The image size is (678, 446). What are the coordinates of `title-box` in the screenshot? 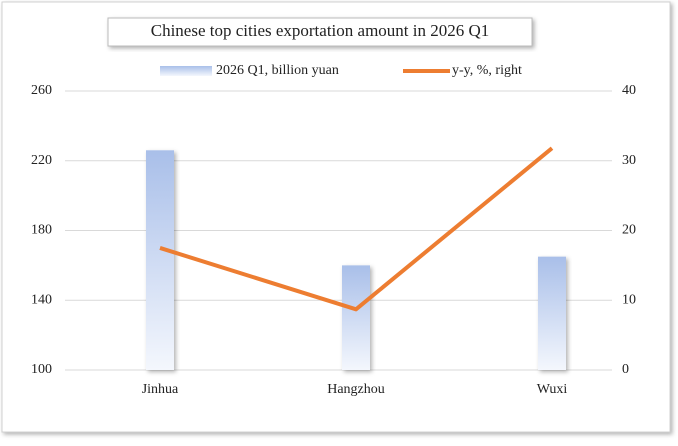 It's located at (320, 32).